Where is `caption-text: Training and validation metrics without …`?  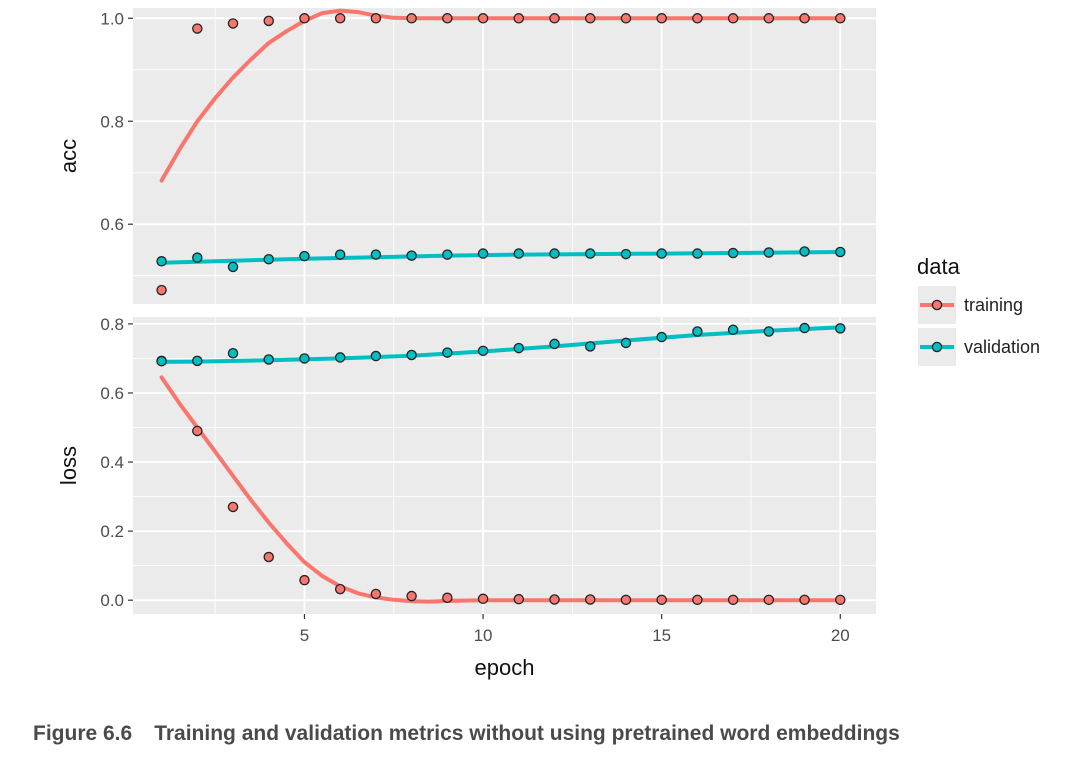 caption-text: Training and validation metrics without … is located at coordinates (527, 733).